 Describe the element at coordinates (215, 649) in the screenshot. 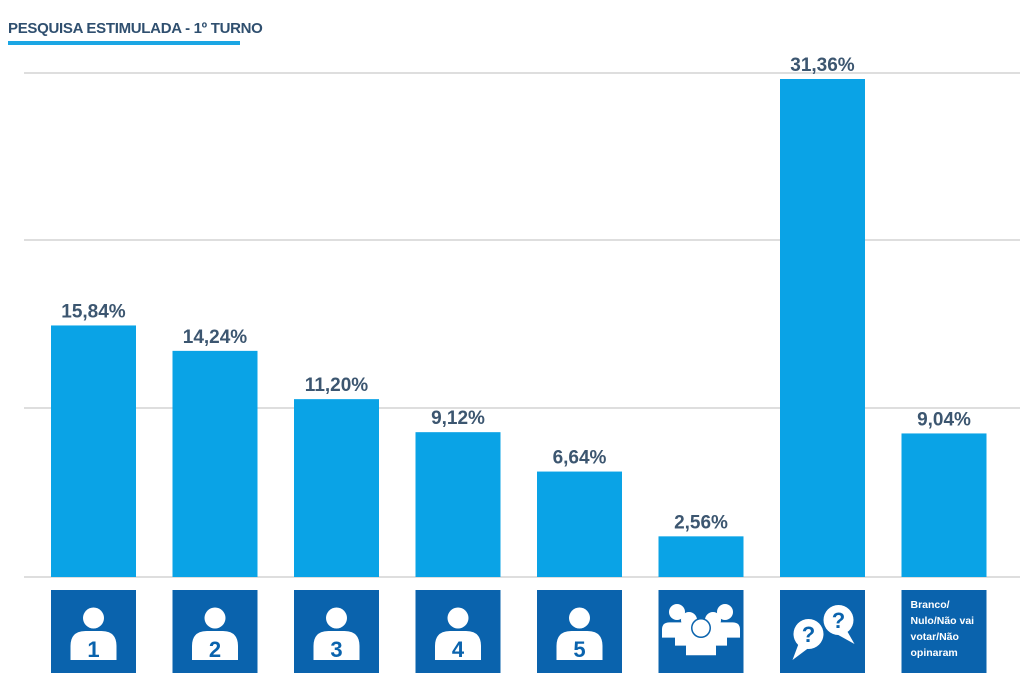

I see `tile-number: 2` at that location.